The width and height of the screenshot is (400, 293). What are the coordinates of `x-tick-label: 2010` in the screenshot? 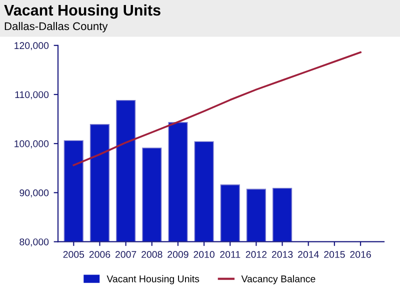 It's located at (204, 254).